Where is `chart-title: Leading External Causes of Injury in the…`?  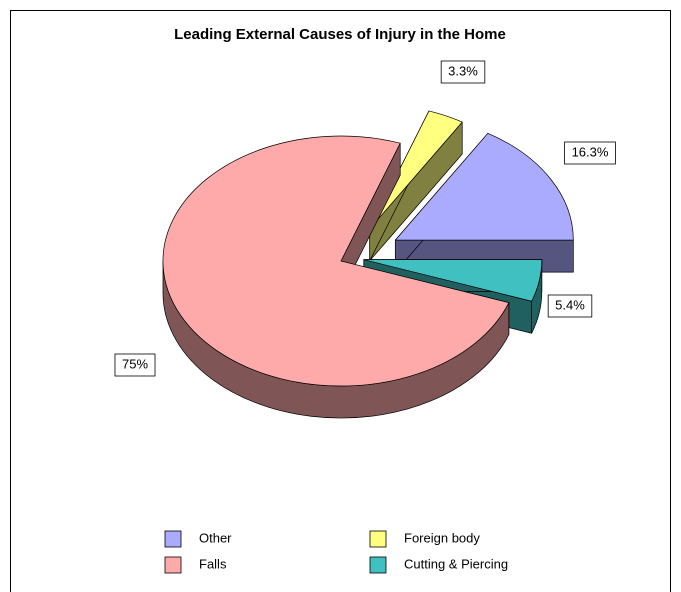
chart-title: Leading External Causes of Injury in the… is located at coordinates (340, 34).